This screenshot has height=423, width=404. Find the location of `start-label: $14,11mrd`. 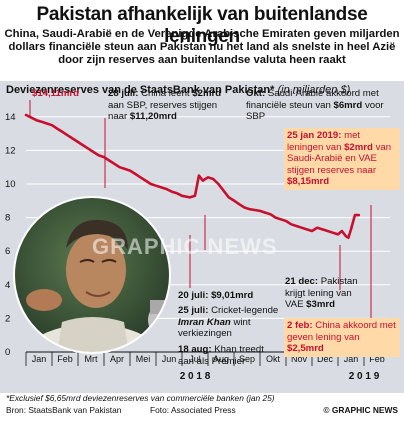

start-label: $14,11mrd is located at coordinates (55, 93).